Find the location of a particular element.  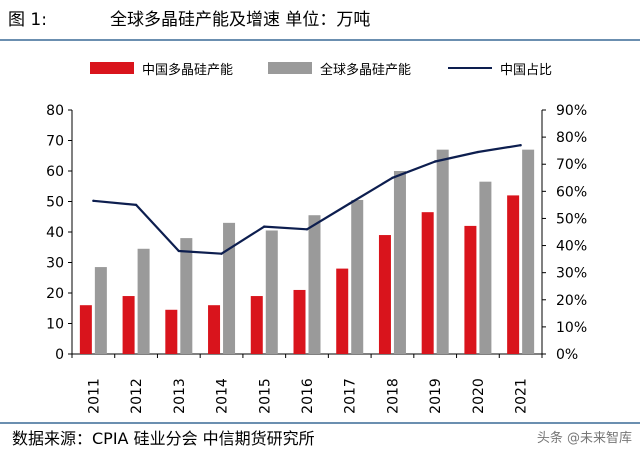

bar-global-capacity-2019 is located at coordinates (442, 251).